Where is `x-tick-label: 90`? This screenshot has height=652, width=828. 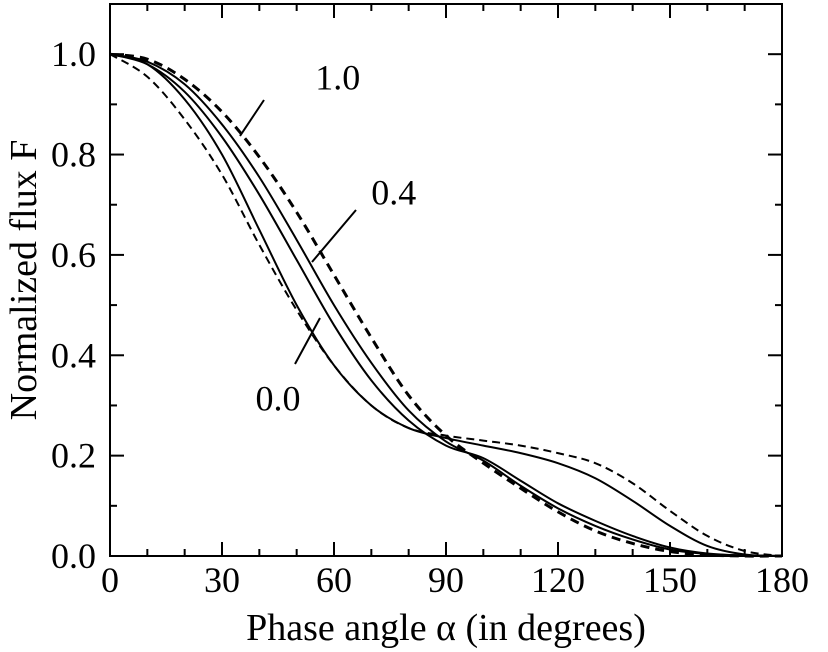
x-tick-label: 90 is located at coordinates (446, 580).